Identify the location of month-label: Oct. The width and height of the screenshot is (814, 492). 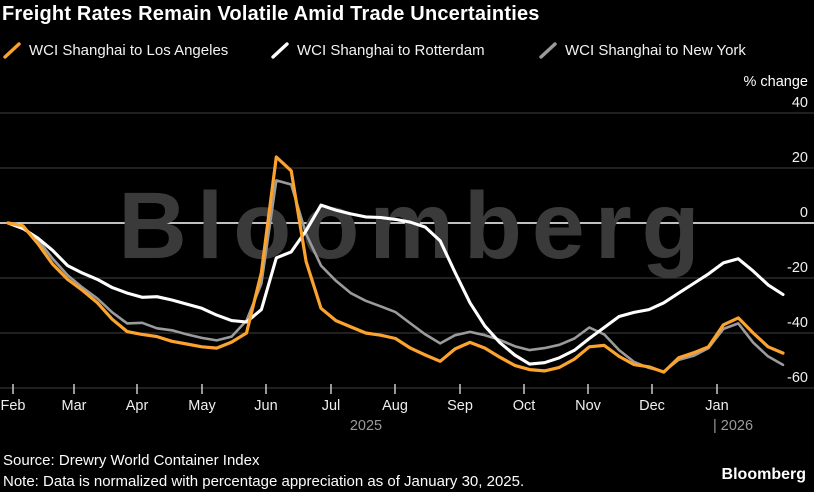
(524, 406).